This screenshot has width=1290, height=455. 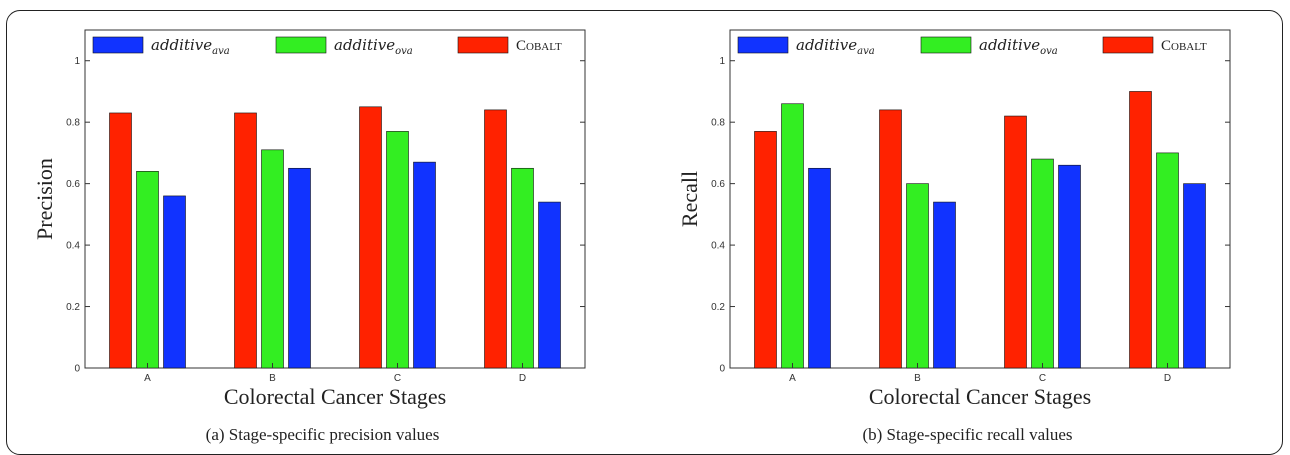 I want to click on precision-bar-COBALT-C, so click(x=370, y=237).